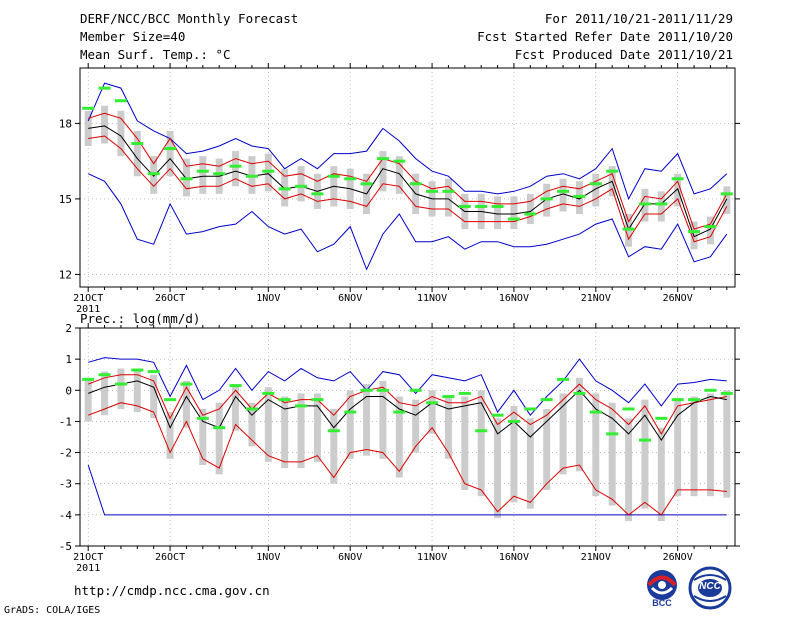 The height and width of the screenshot is (618, 800). What do you see at coordinates (407, 459) in the screenshot?
I see `prec-line-mean-minus-sd` at bounding box center [407, 459].